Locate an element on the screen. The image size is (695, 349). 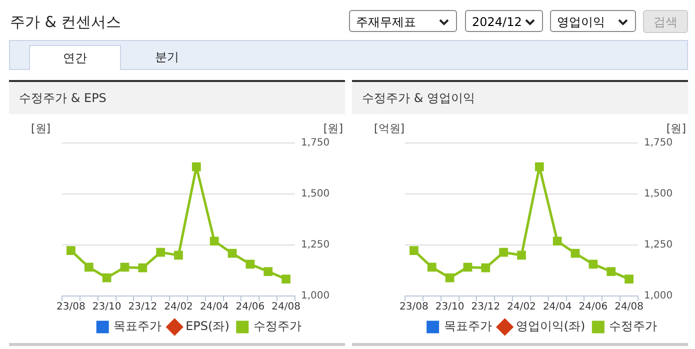
legend-label: 영업이익(좌) is located at coordinates (551, 326).